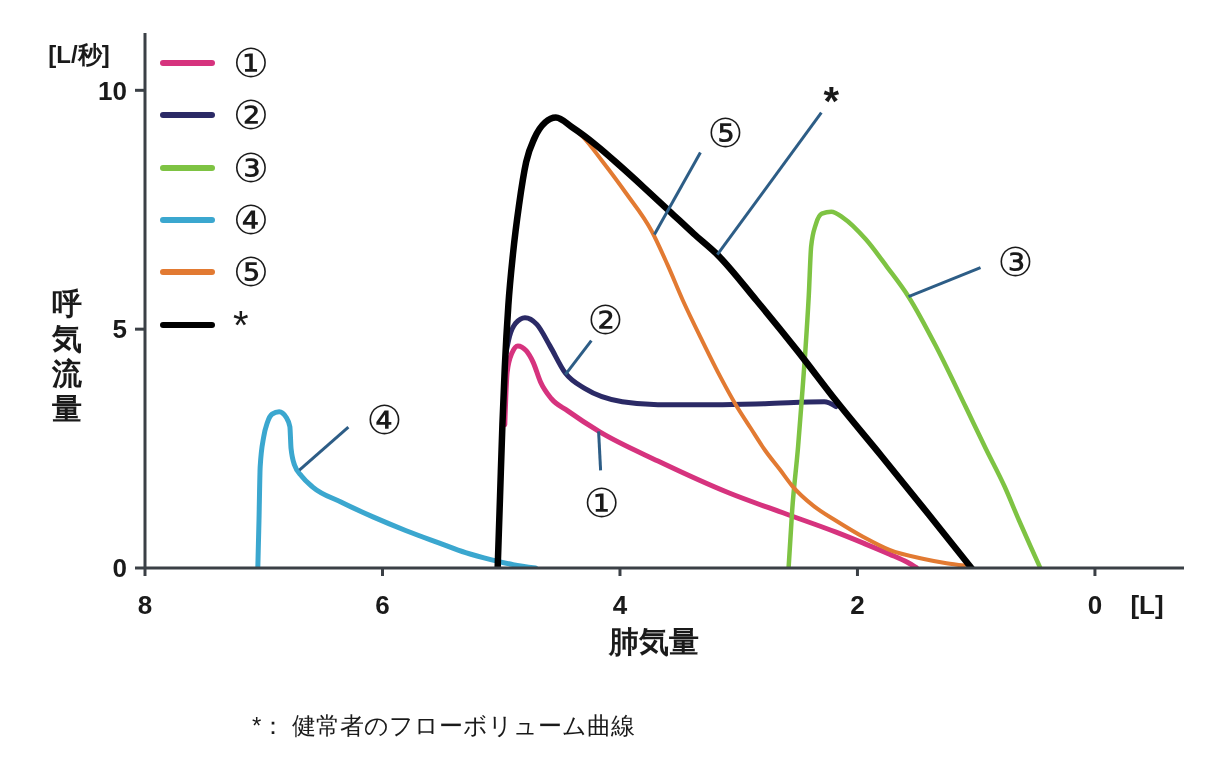  I want to click on legend-label: ④, so click(251, 220).